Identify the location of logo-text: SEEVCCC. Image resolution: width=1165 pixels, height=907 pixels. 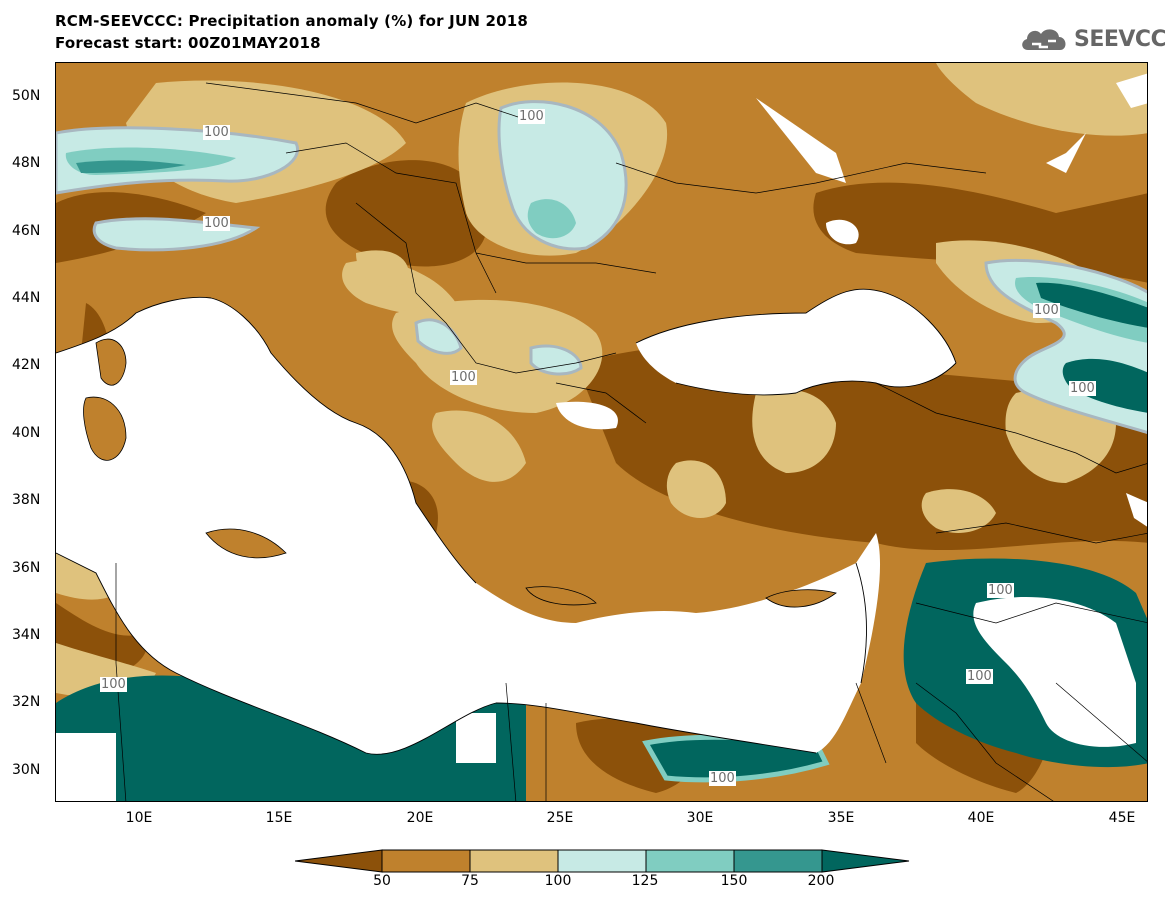
(1119, 39).